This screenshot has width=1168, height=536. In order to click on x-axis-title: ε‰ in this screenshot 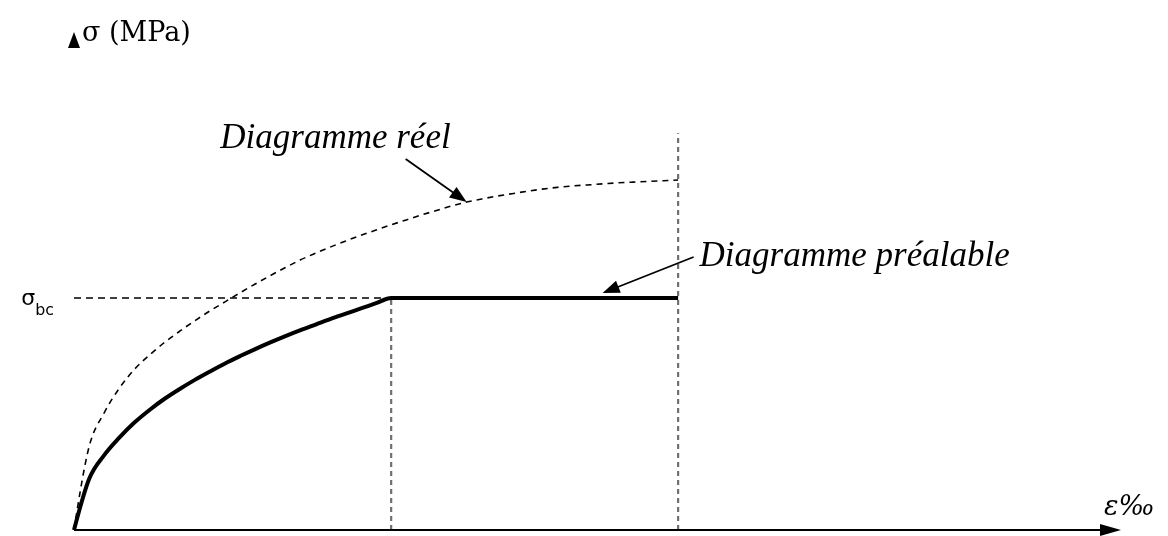, I will do `click(1129, 505)`.